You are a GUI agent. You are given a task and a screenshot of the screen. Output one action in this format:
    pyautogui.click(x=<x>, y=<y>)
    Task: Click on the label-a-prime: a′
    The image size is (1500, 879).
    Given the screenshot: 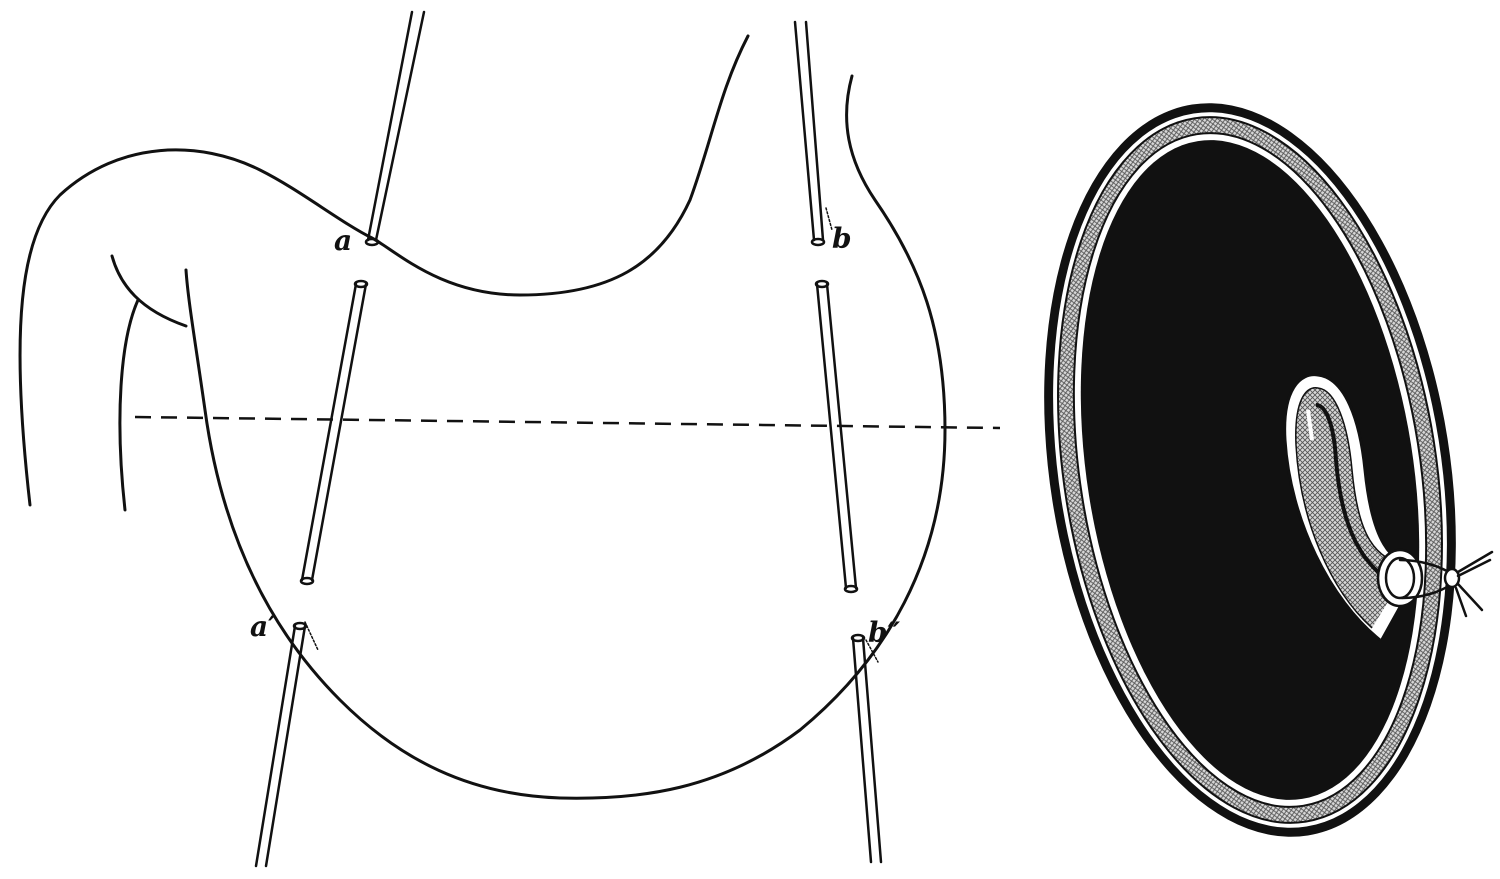 What is the action you would take?
    pyautogui.click(x=263, y=626)
    